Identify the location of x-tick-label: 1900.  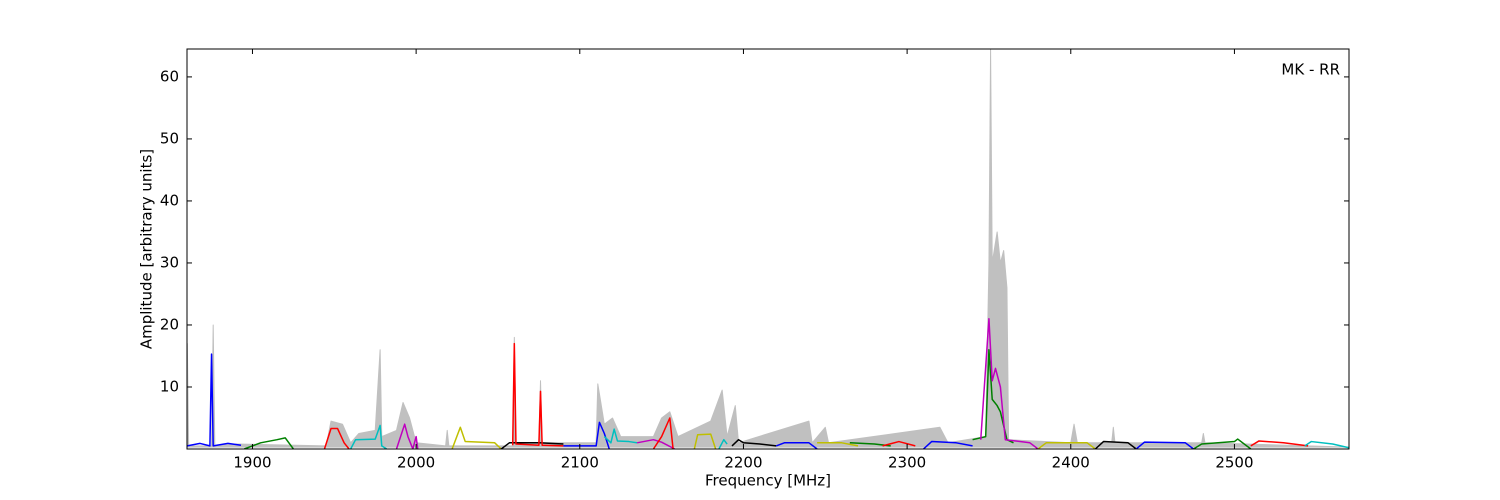
(252, 463).